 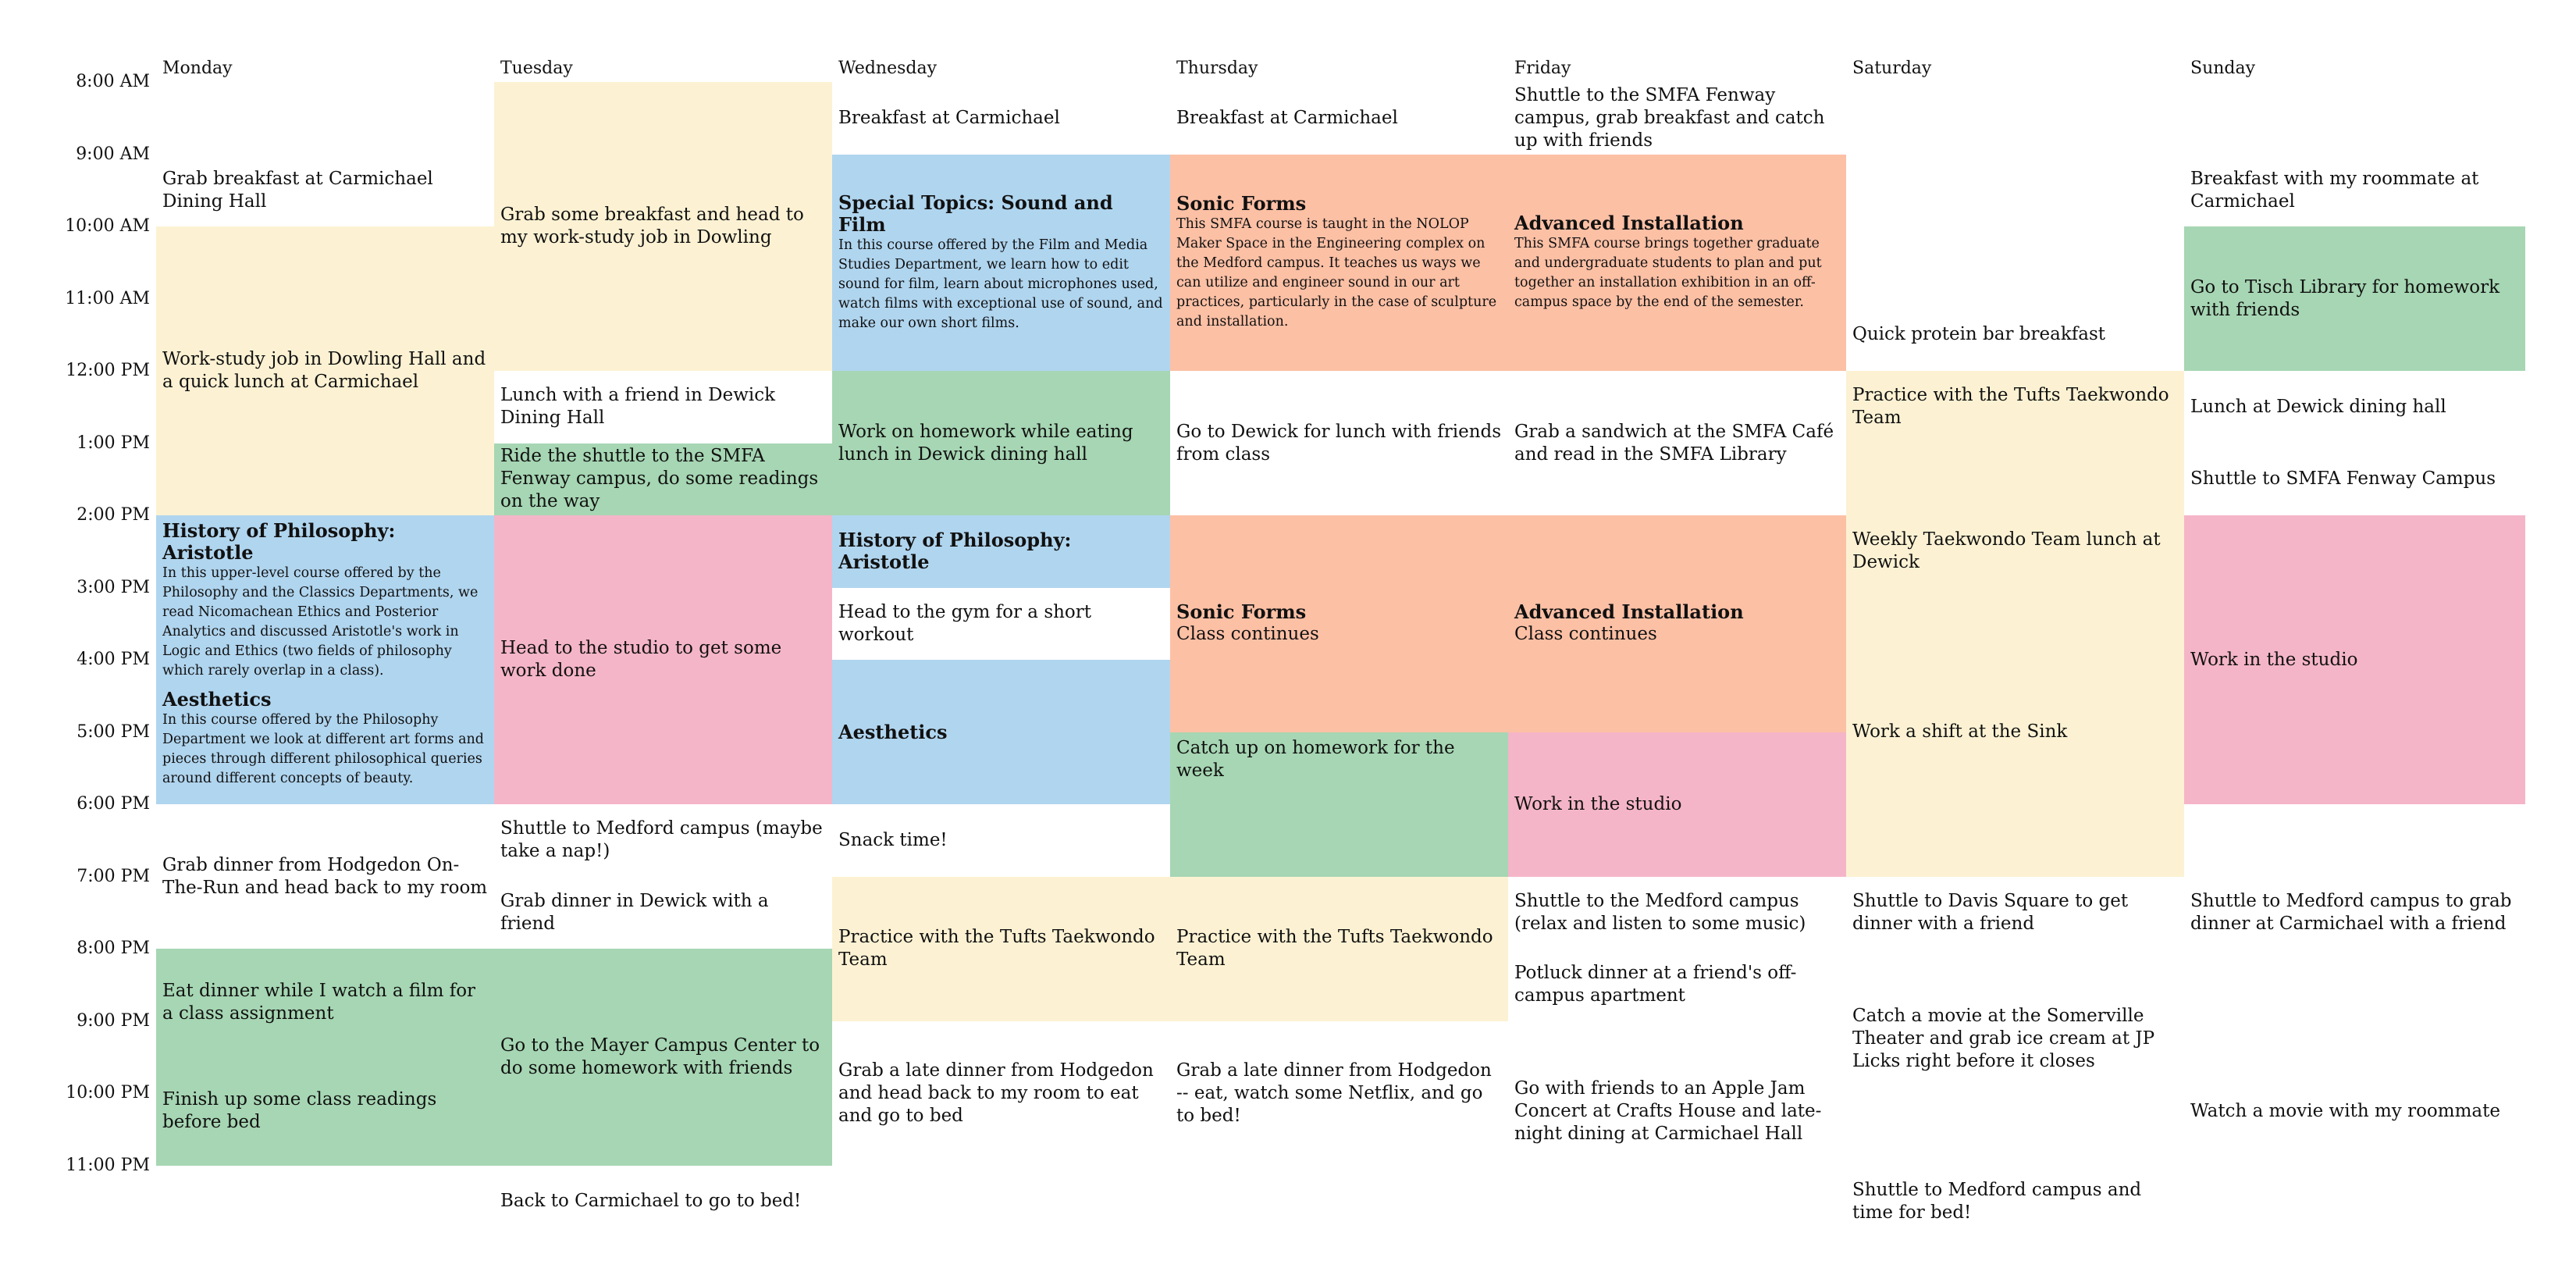 I want to click on event-text: Breakfast with my roommate at Carmichael, so click(x=2334, y=190).